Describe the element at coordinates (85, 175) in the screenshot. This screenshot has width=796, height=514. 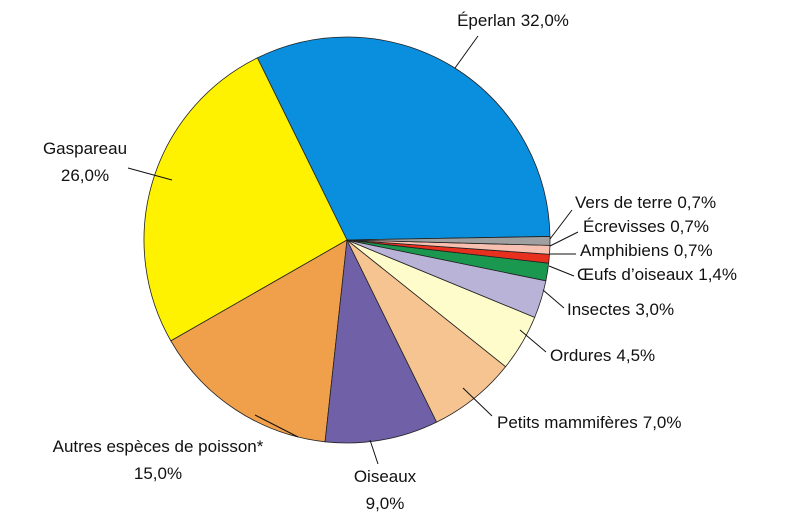
I see `value-label: 26,0%` at that location.